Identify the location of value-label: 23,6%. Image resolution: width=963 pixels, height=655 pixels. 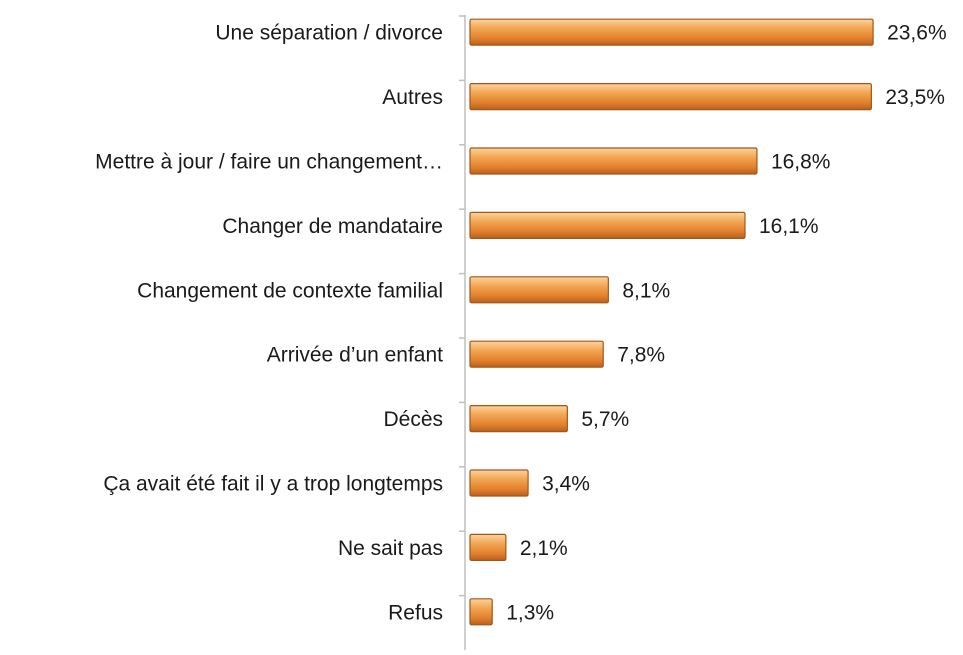
(917, 33).